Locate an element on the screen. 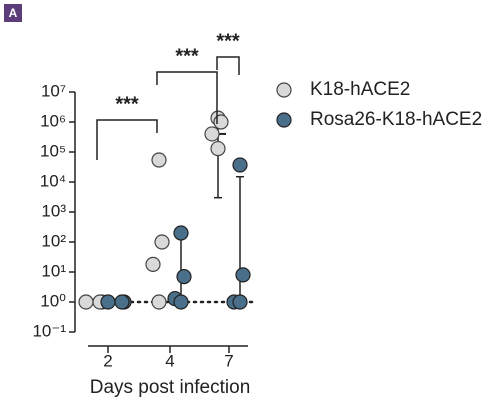 This screenshot has height=407, width=503. y-tick-label: 10⁶ is located at coordinates (53, 120).